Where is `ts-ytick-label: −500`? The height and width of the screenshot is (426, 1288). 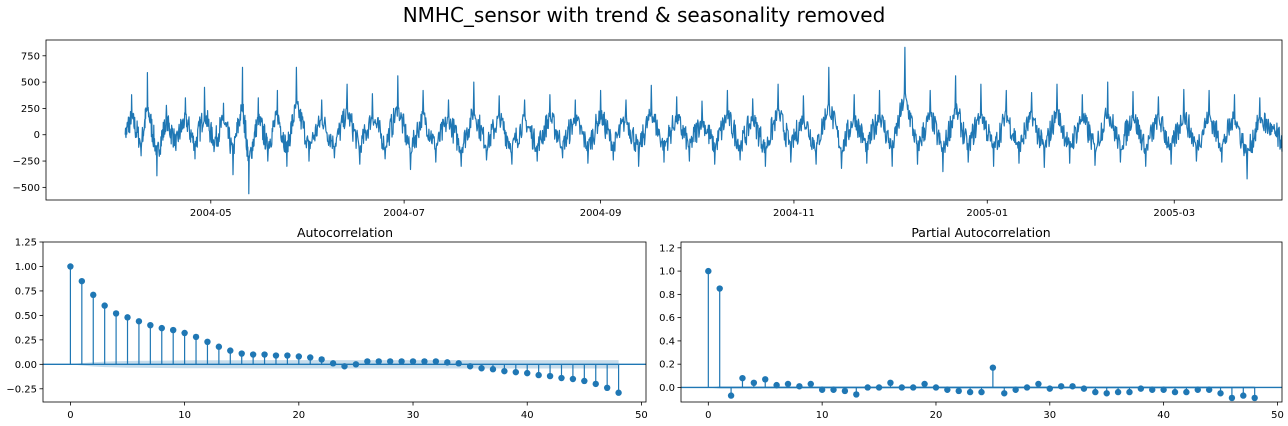 ts-ytick-label: −500 is located at coordinates (26, 188).